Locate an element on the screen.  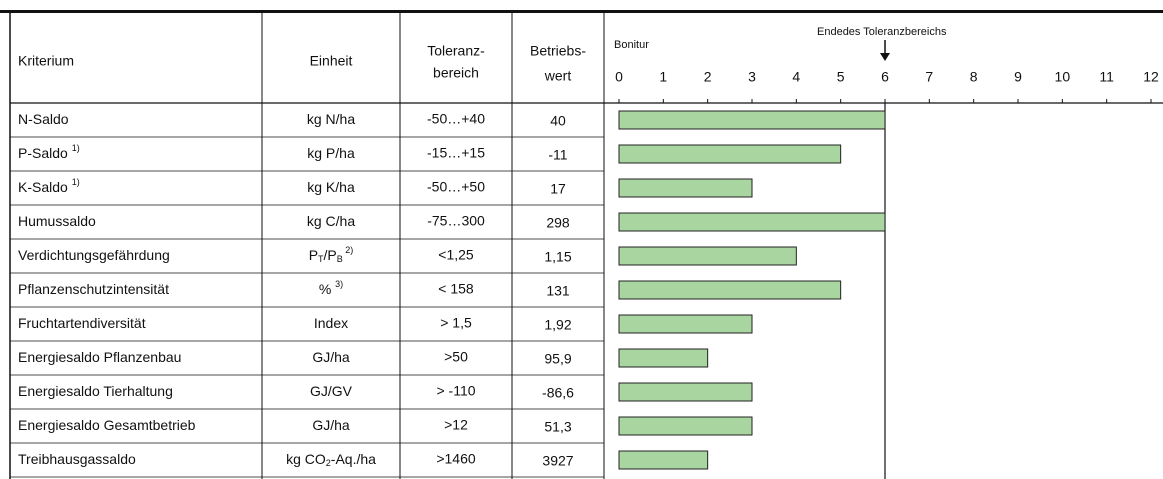
cell-wert: 3927 is located at coordinates (557, 461).